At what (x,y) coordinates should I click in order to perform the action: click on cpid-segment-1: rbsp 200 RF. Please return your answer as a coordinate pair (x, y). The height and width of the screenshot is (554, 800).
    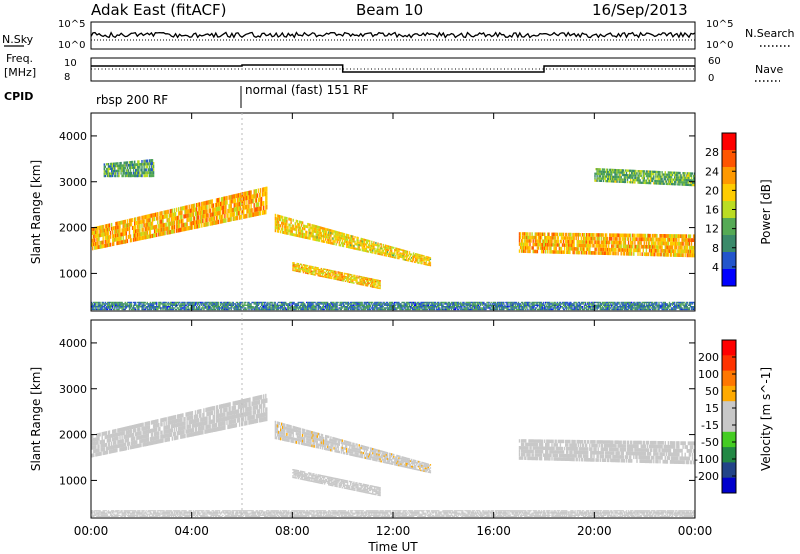
    Looking at the image, I should click on (132, 100).